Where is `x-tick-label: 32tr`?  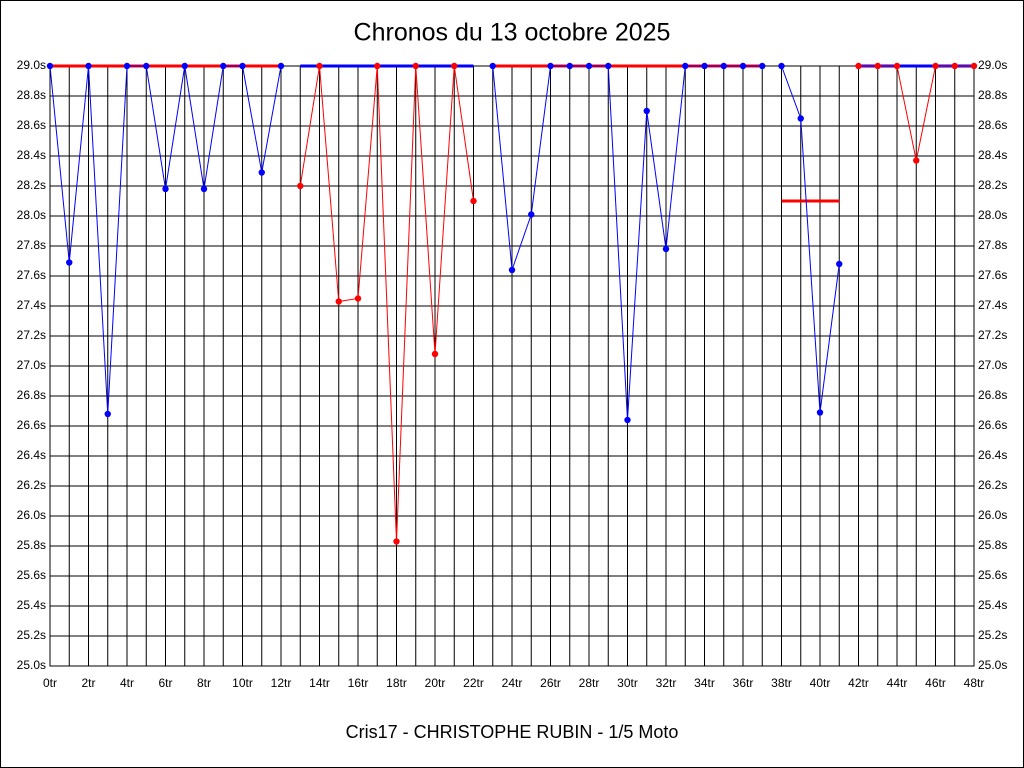 x-tick-label: 32tr is located at coordinates (666, 683).